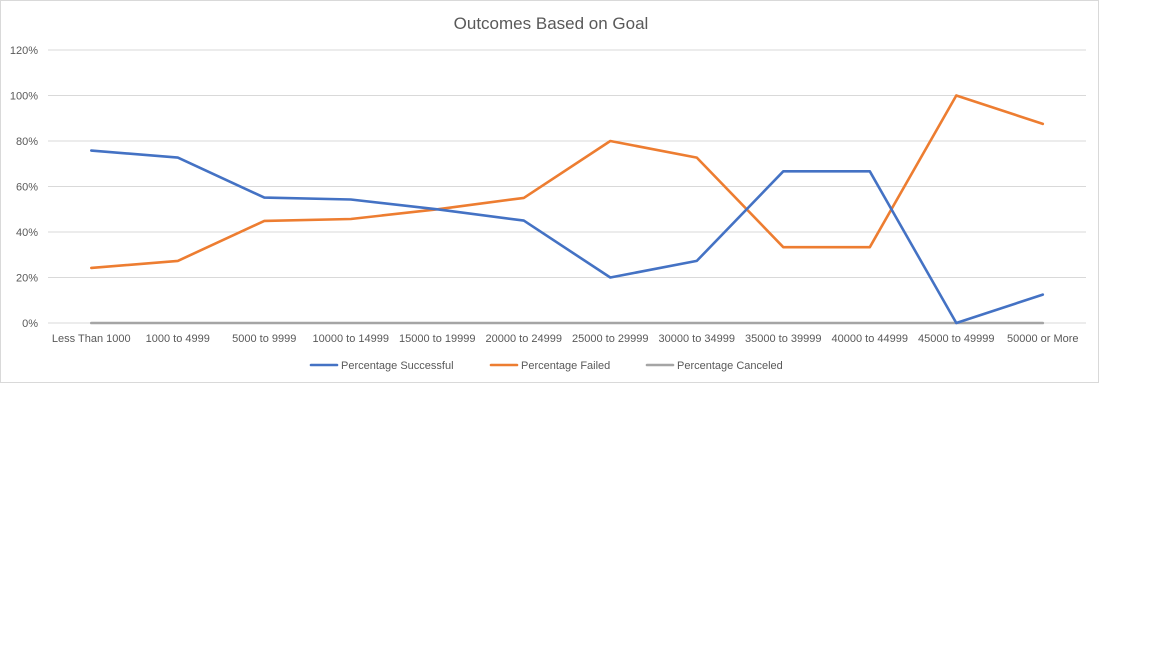 Image resolution: width=1152 pixels, height=648 pixels. I want to click on legend-label: Percentage Canceled, so click(730, 366).